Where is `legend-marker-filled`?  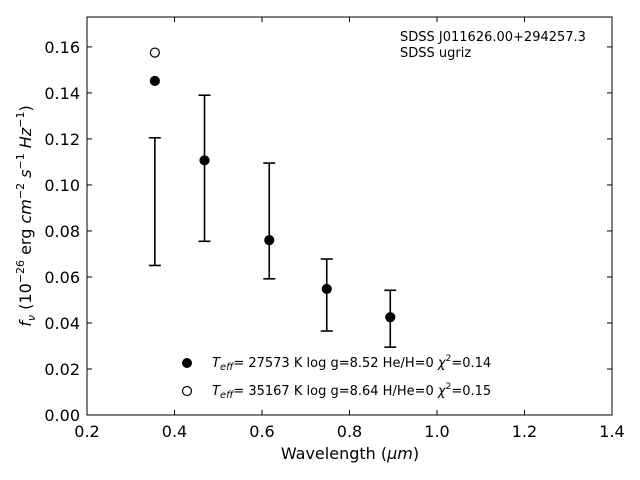
legend-marker-filled is located at coordinates (187, 363).